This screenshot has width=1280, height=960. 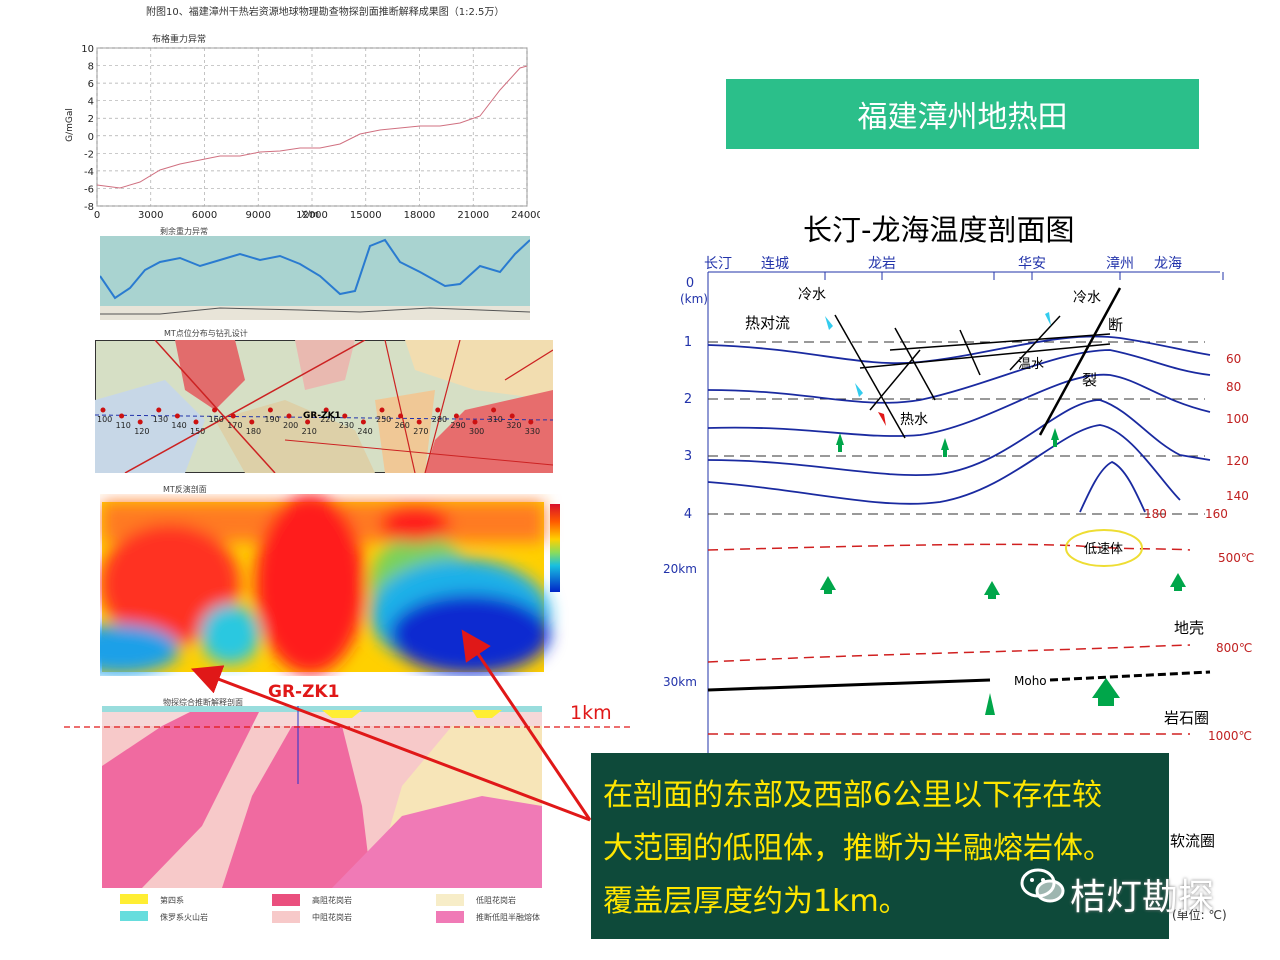 I want to click on legend-label-high-res: 高阻花岗岩, so click(x=332, y=900).